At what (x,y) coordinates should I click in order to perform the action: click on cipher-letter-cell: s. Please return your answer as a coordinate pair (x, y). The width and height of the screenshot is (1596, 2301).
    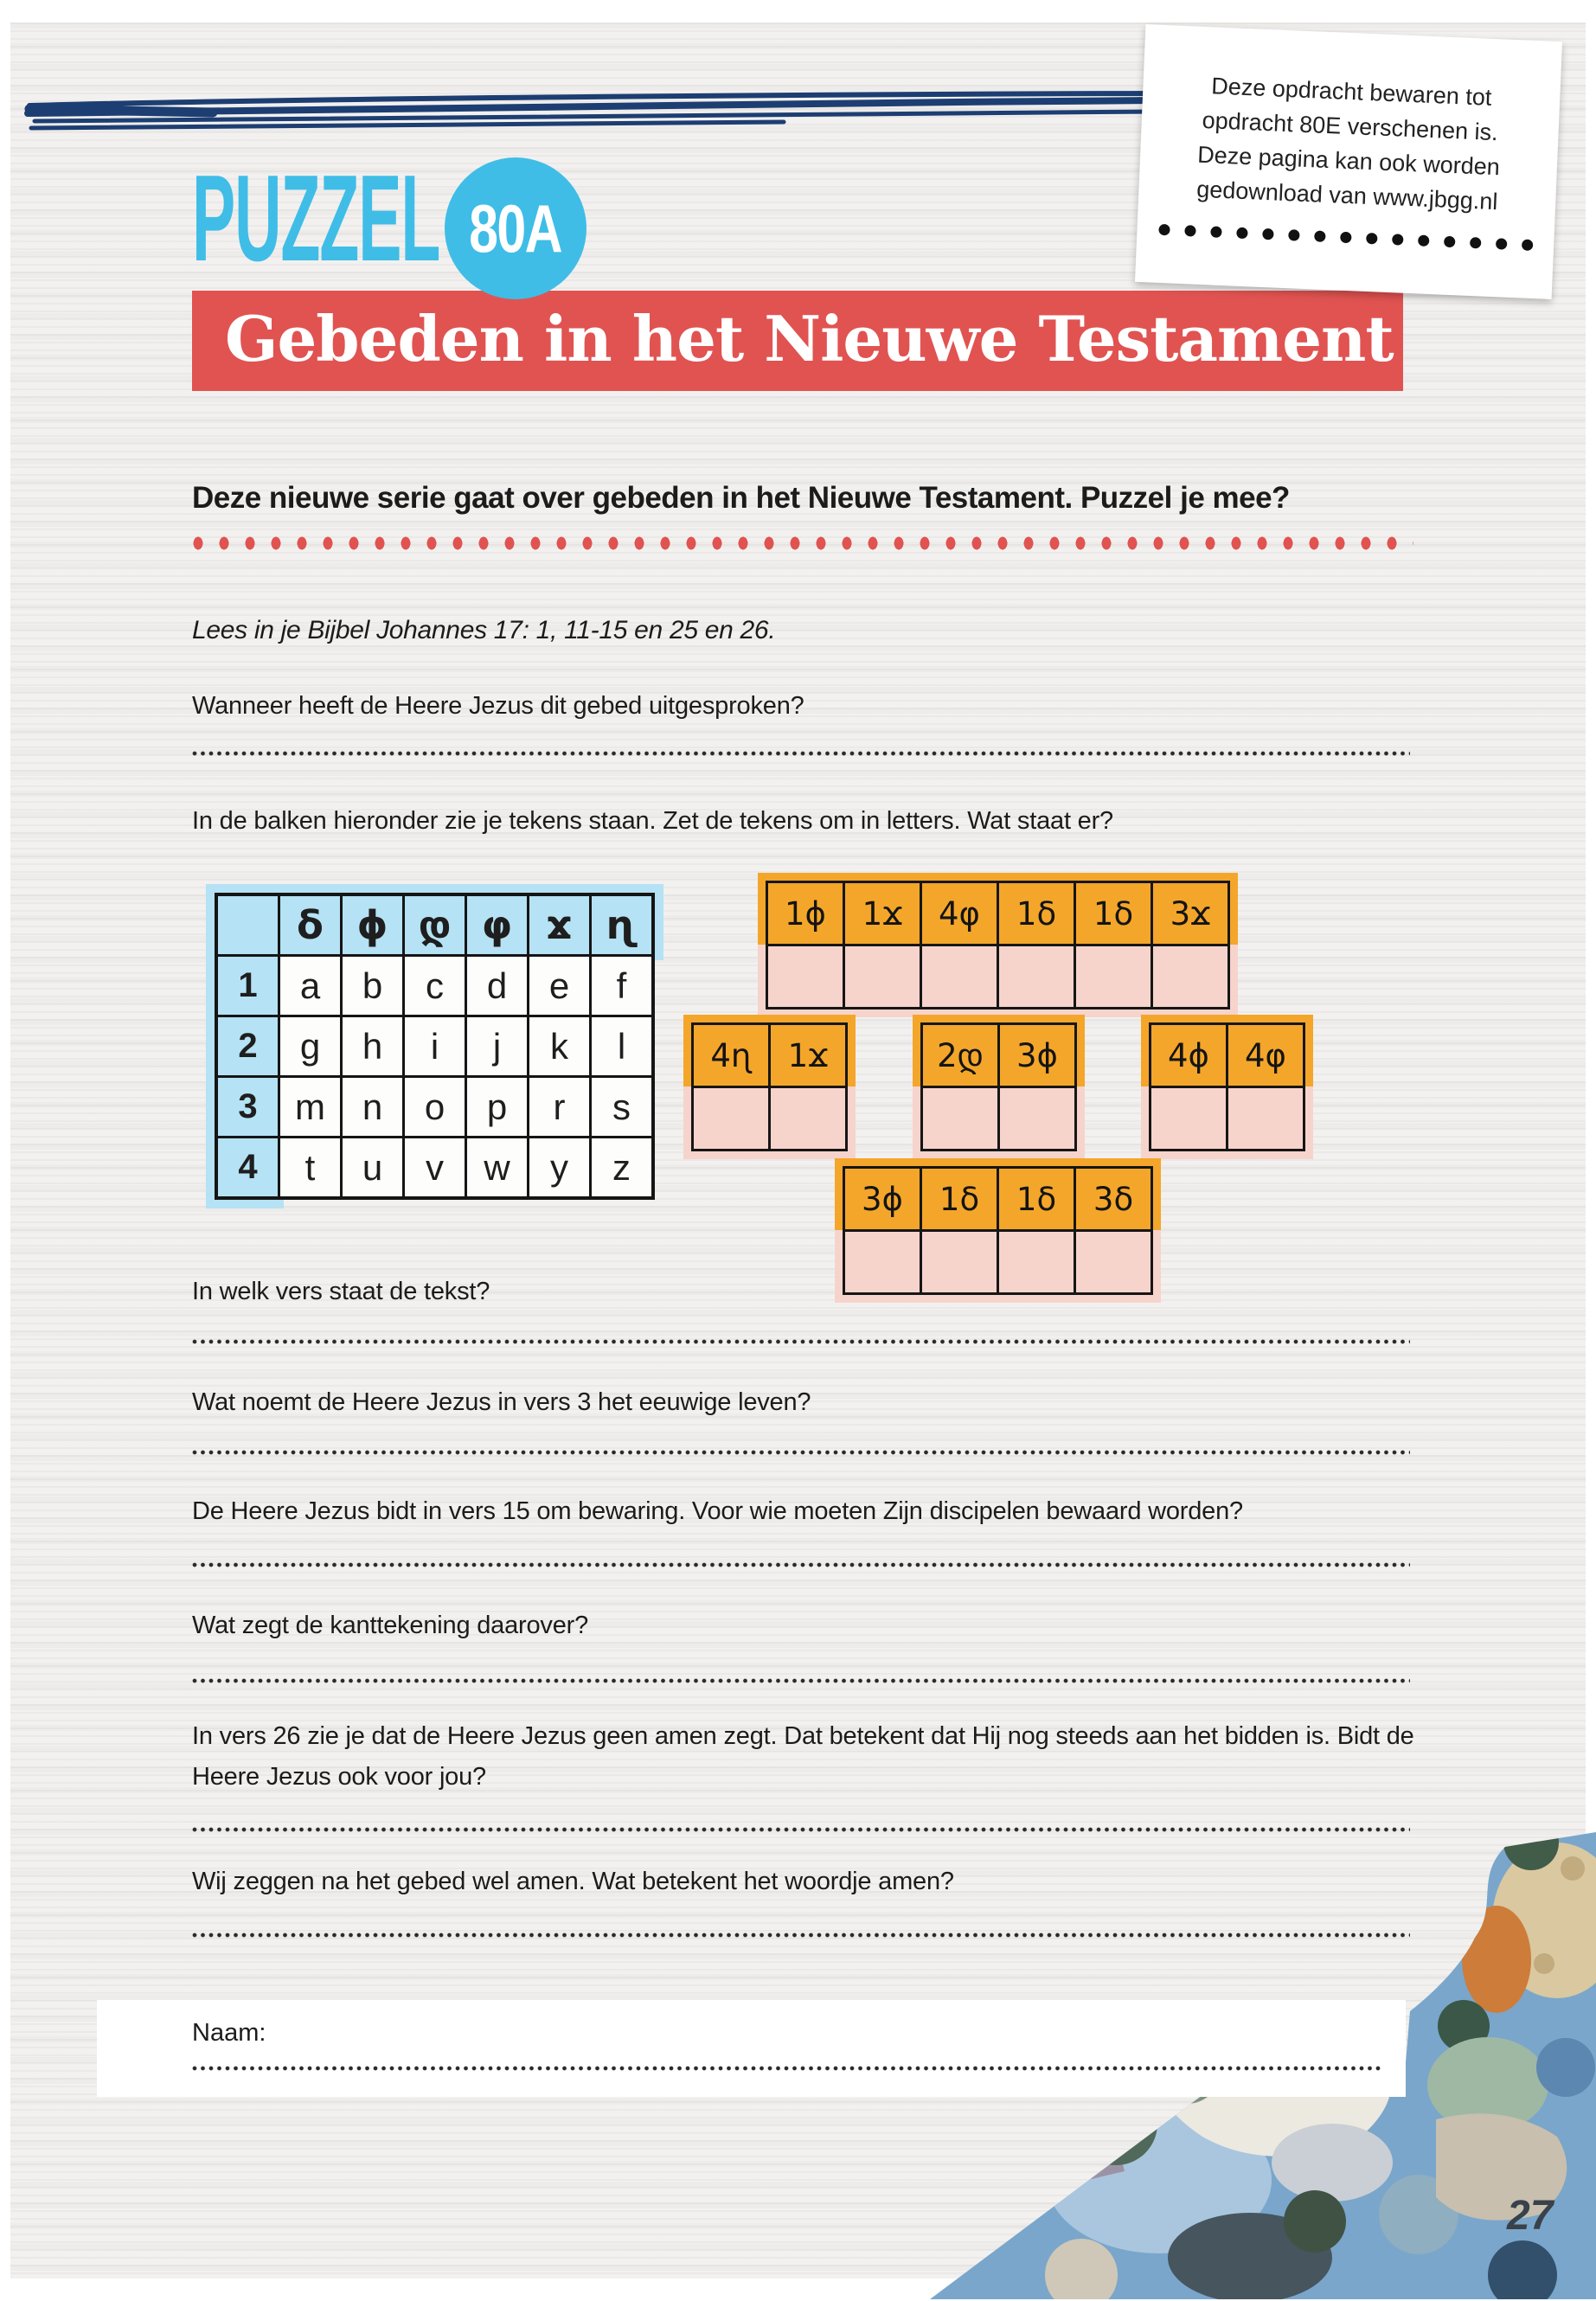
    Looking at the image, I should click on (621, 1107).